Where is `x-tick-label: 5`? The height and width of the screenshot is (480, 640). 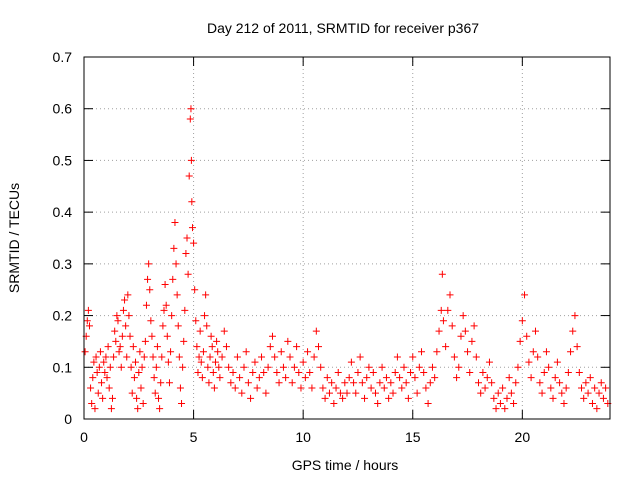
x-tick-label: 5 is located at coordinates (194, 437).